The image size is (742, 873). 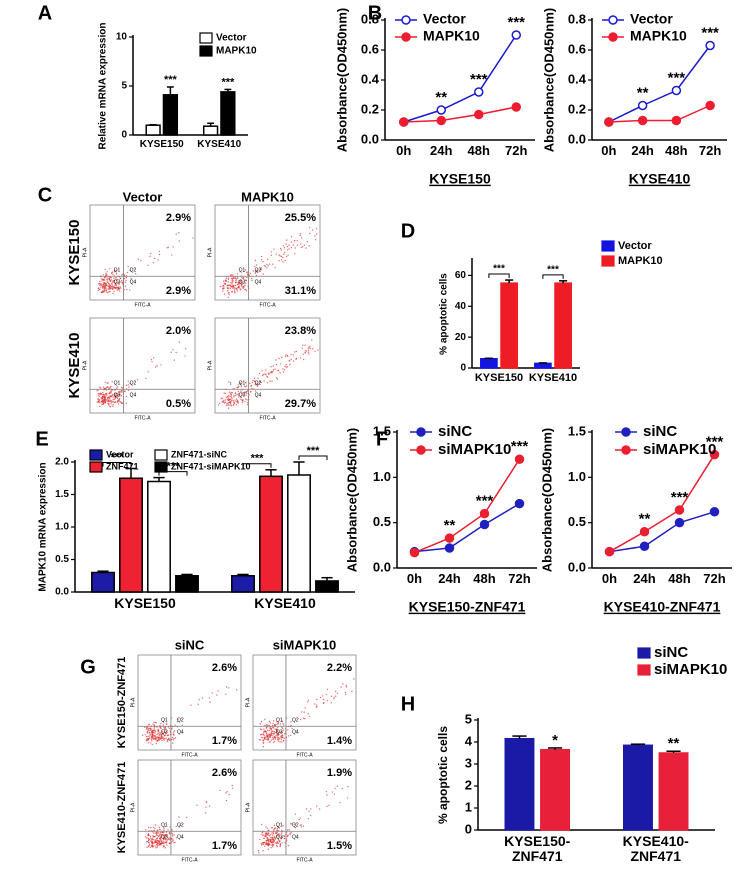 What do you see at coordinates (62, 462) in the screenshot?
I see `y-tick-label: 2.0` at bounding box center [62, 462].